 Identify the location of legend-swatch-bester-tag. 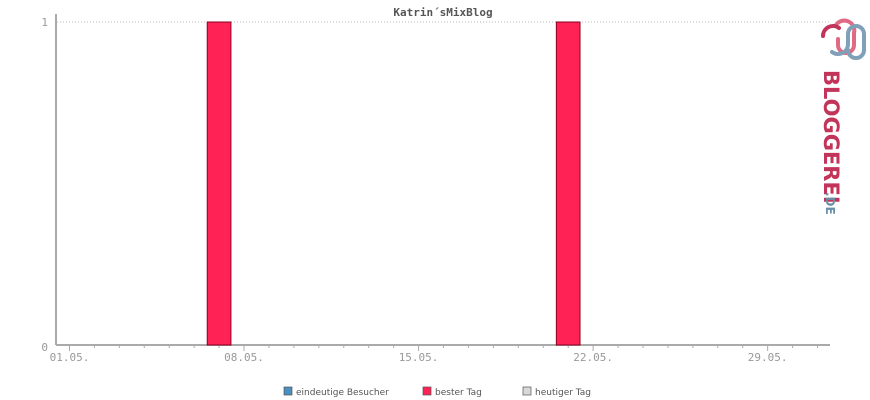
(427, 391).